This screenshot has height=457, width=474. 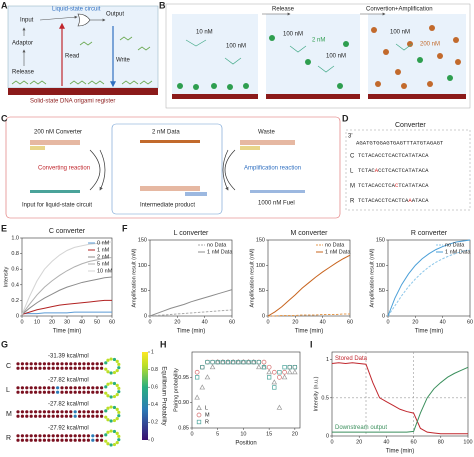 I want to click on colorbar-tick-label: 1, so click(x=152, y=352).